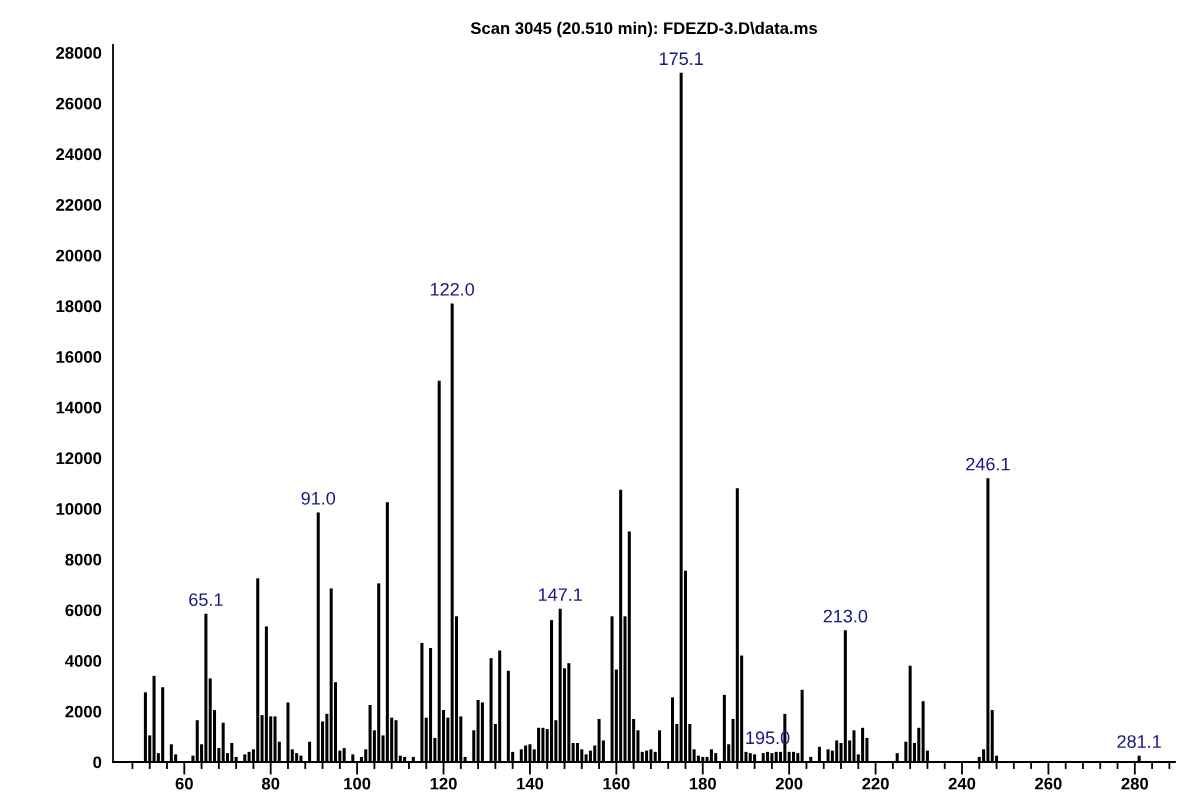 The height and width of the screenshot is (806, 1178). What do you see at coordinates (1139, 741) in the screenshot?
I see `annotation: 281.1` at bounding box center [1139, 741].